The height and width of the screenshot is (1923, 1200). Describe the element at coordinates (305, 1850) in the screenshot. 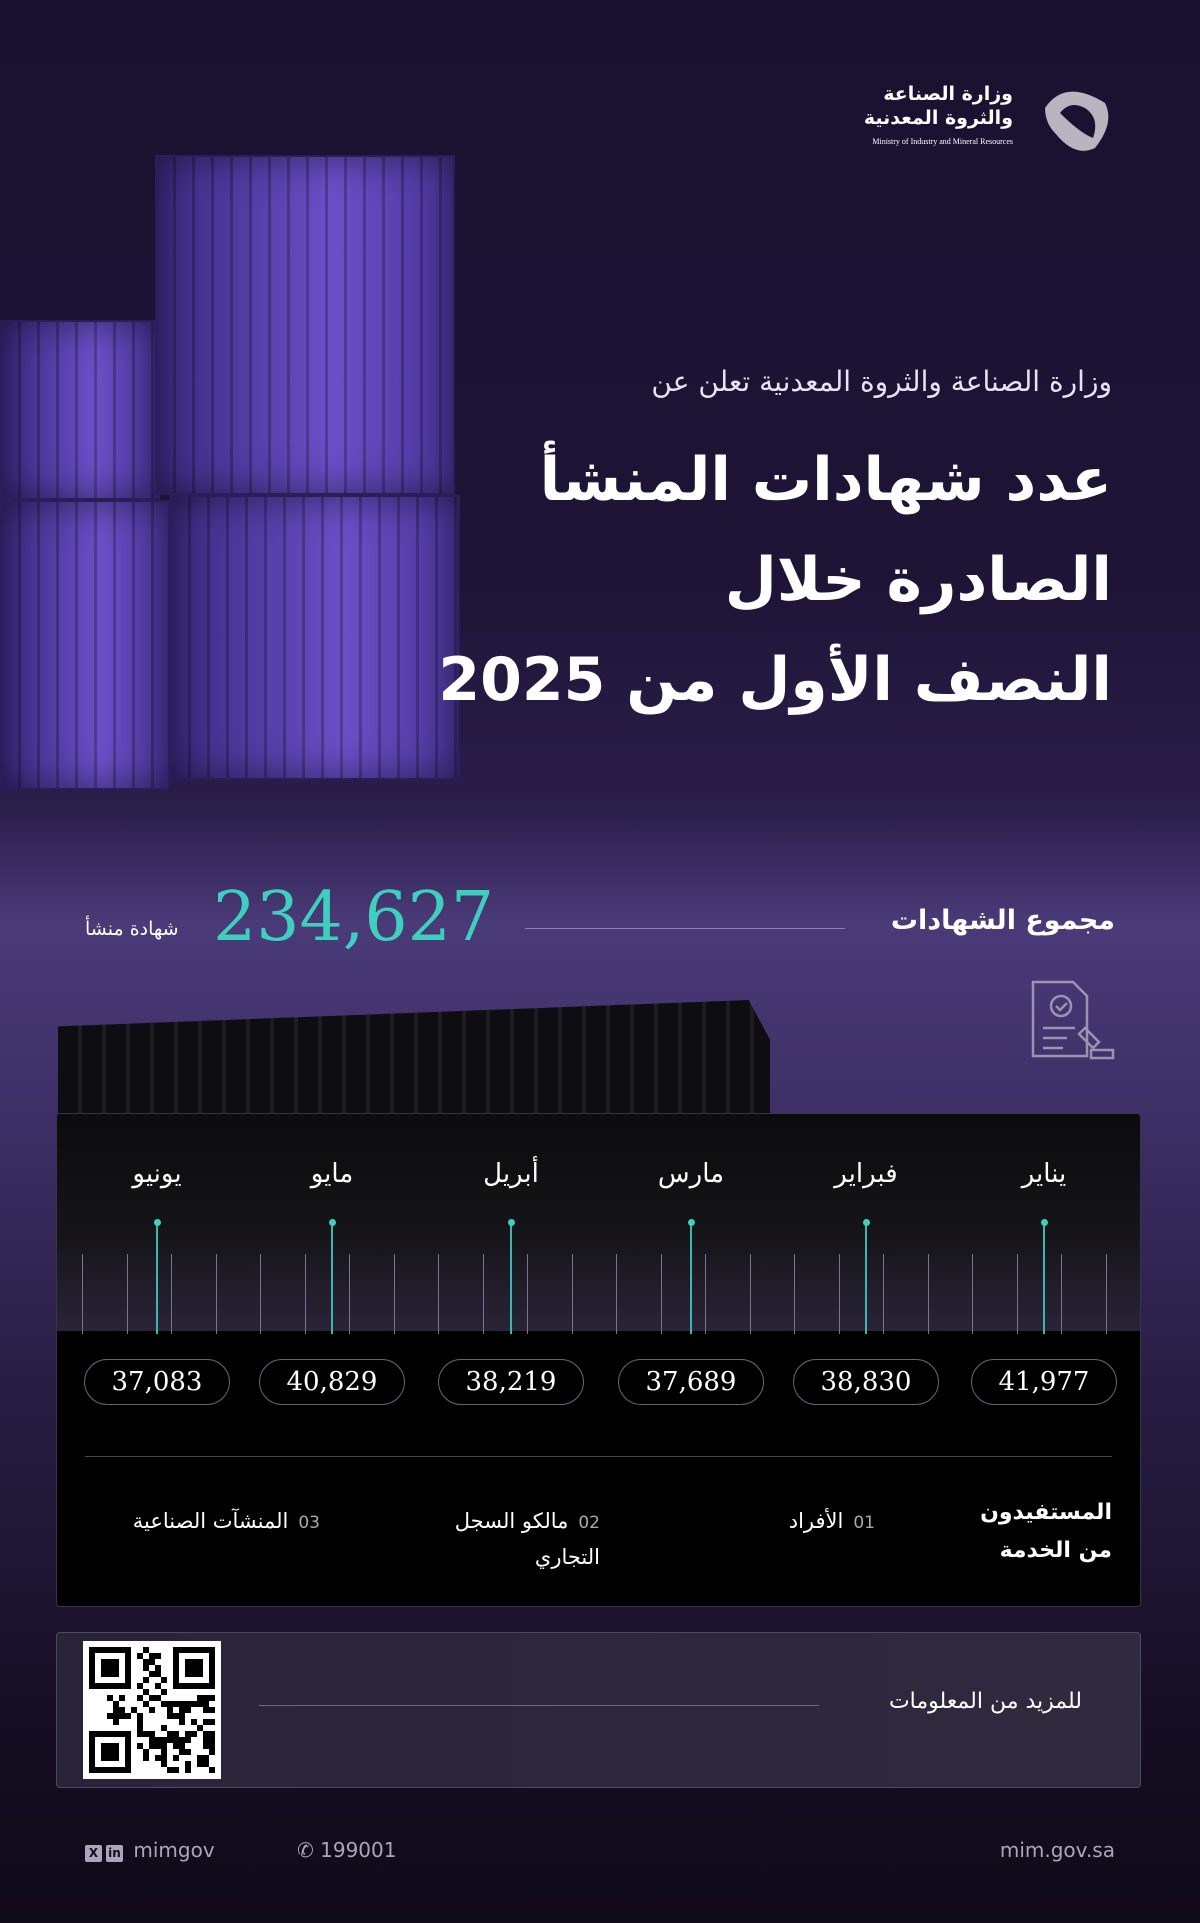

I see `phone-icon: ✆` at that location.